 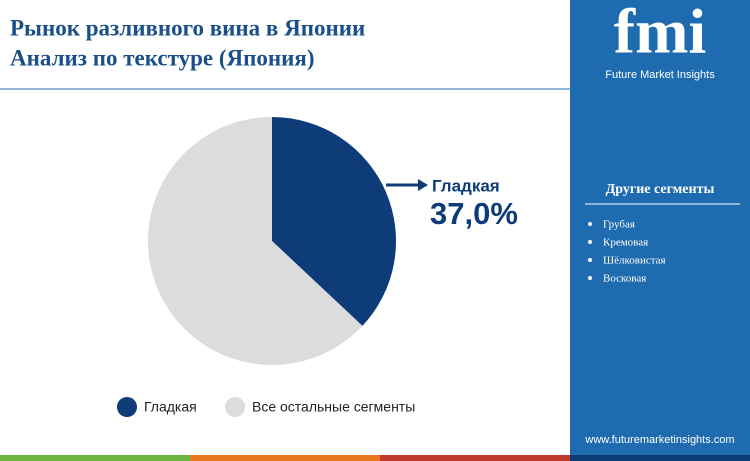 What do you see at coordinates (474, 213) in the screenshot?
I see `data-label: 37,0%` at bounding box center [474, 213].